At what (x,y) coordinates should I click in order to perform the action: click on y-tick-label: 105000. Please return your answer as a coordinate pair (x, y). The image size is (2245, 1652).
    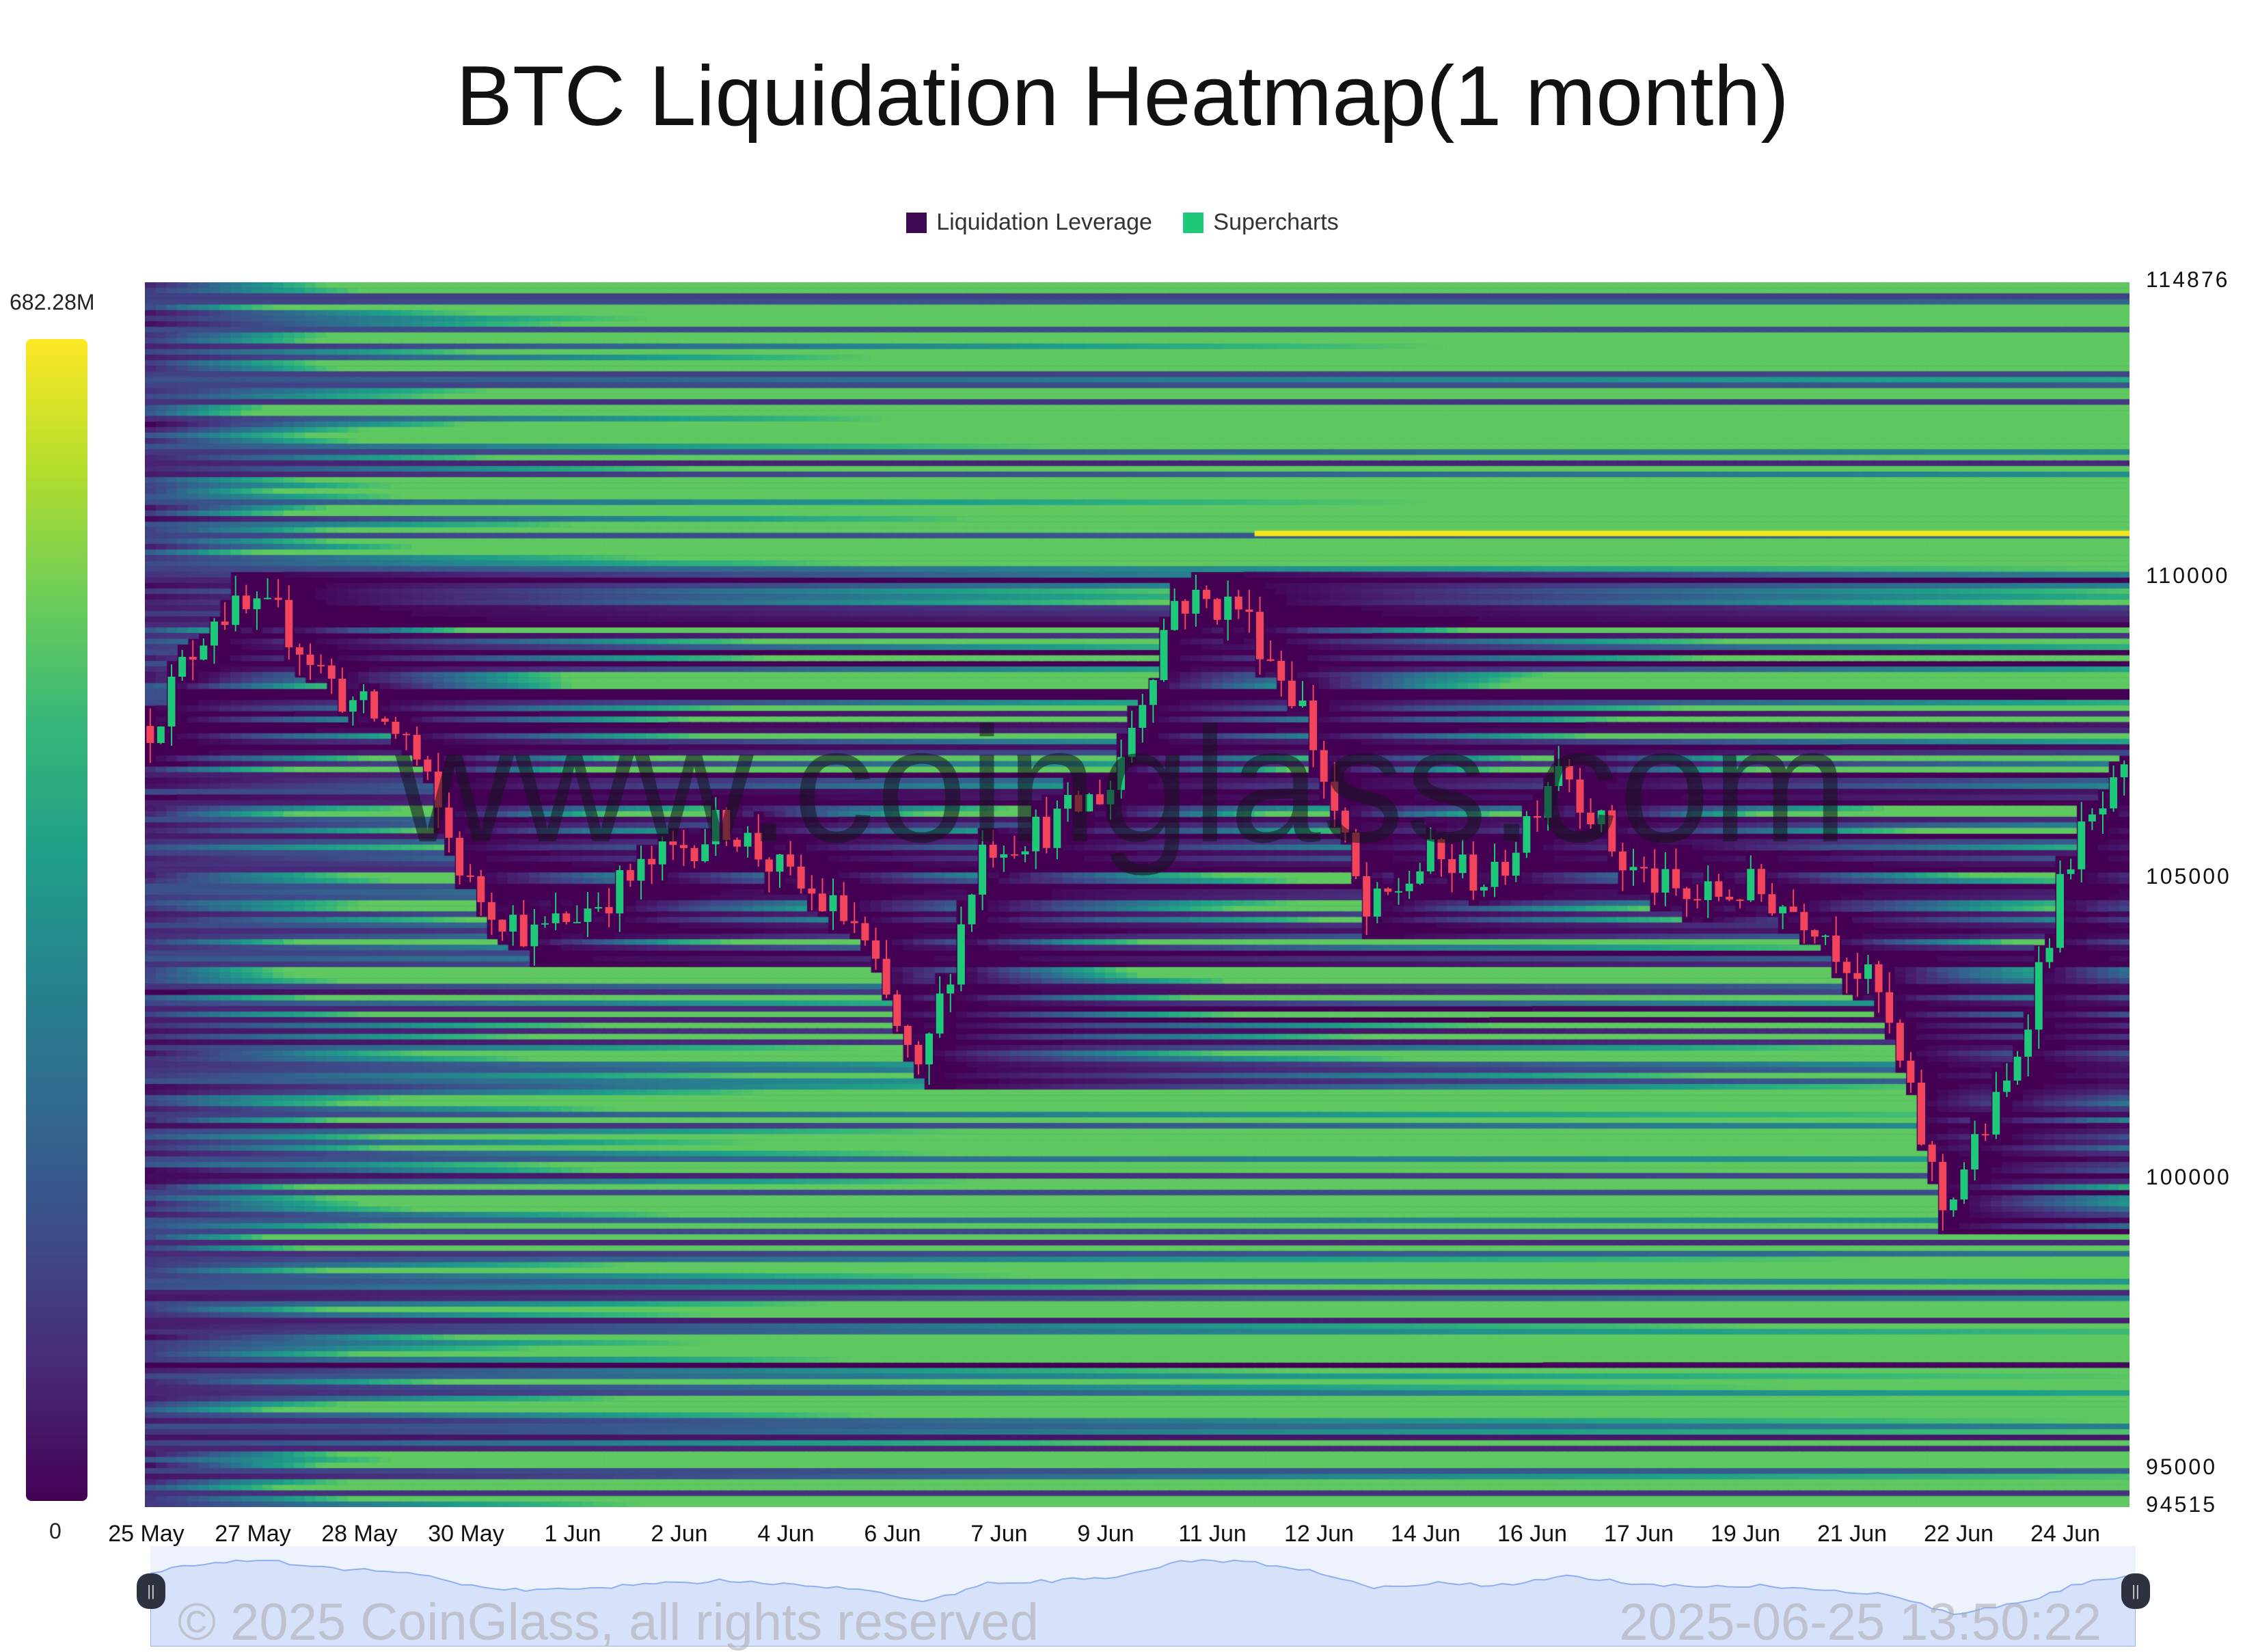
    Looking at the image, I should click on (2188, 876).